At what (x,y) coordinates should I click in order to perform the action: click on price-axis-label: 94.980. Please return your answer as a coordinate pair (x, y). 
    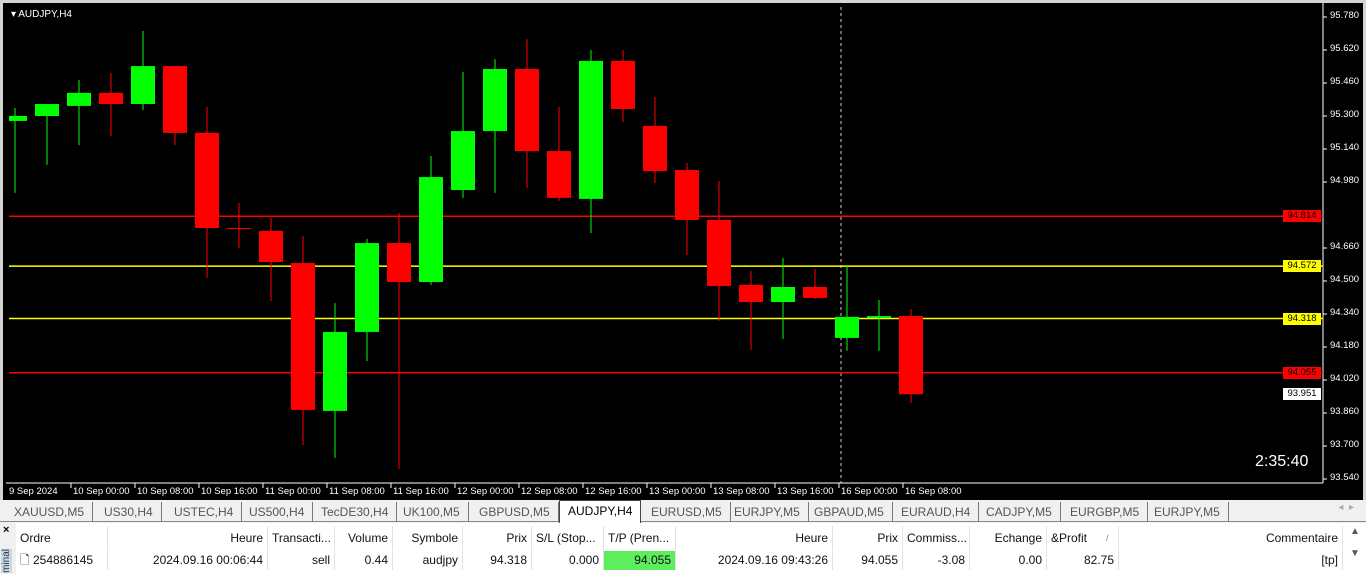
    Looking at the image, I should click on (1345, 180).